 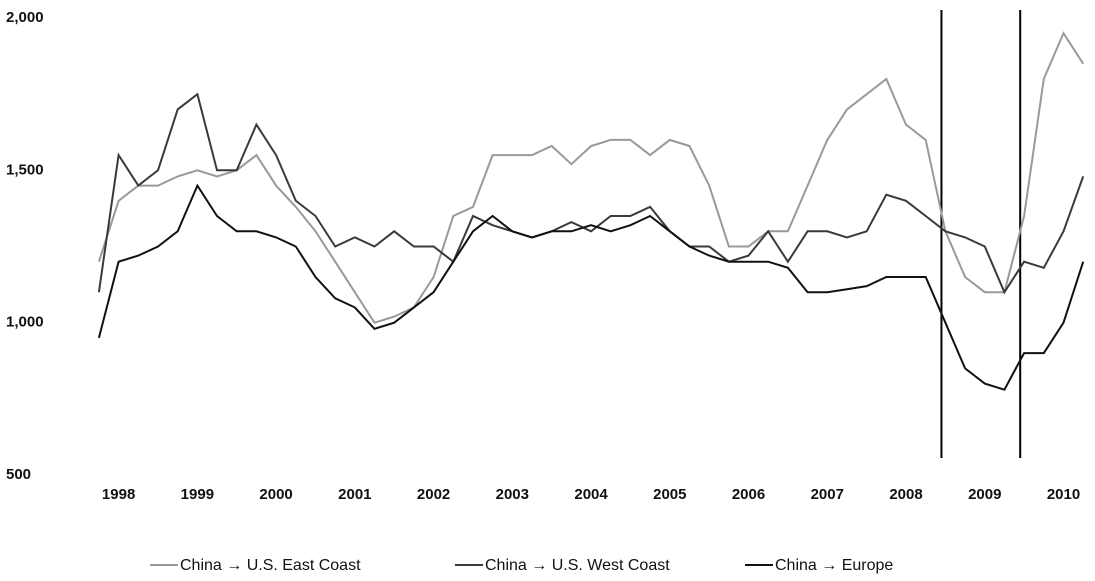 I want to click on y-tick-label: 1,000, so click(x=25, y=322).